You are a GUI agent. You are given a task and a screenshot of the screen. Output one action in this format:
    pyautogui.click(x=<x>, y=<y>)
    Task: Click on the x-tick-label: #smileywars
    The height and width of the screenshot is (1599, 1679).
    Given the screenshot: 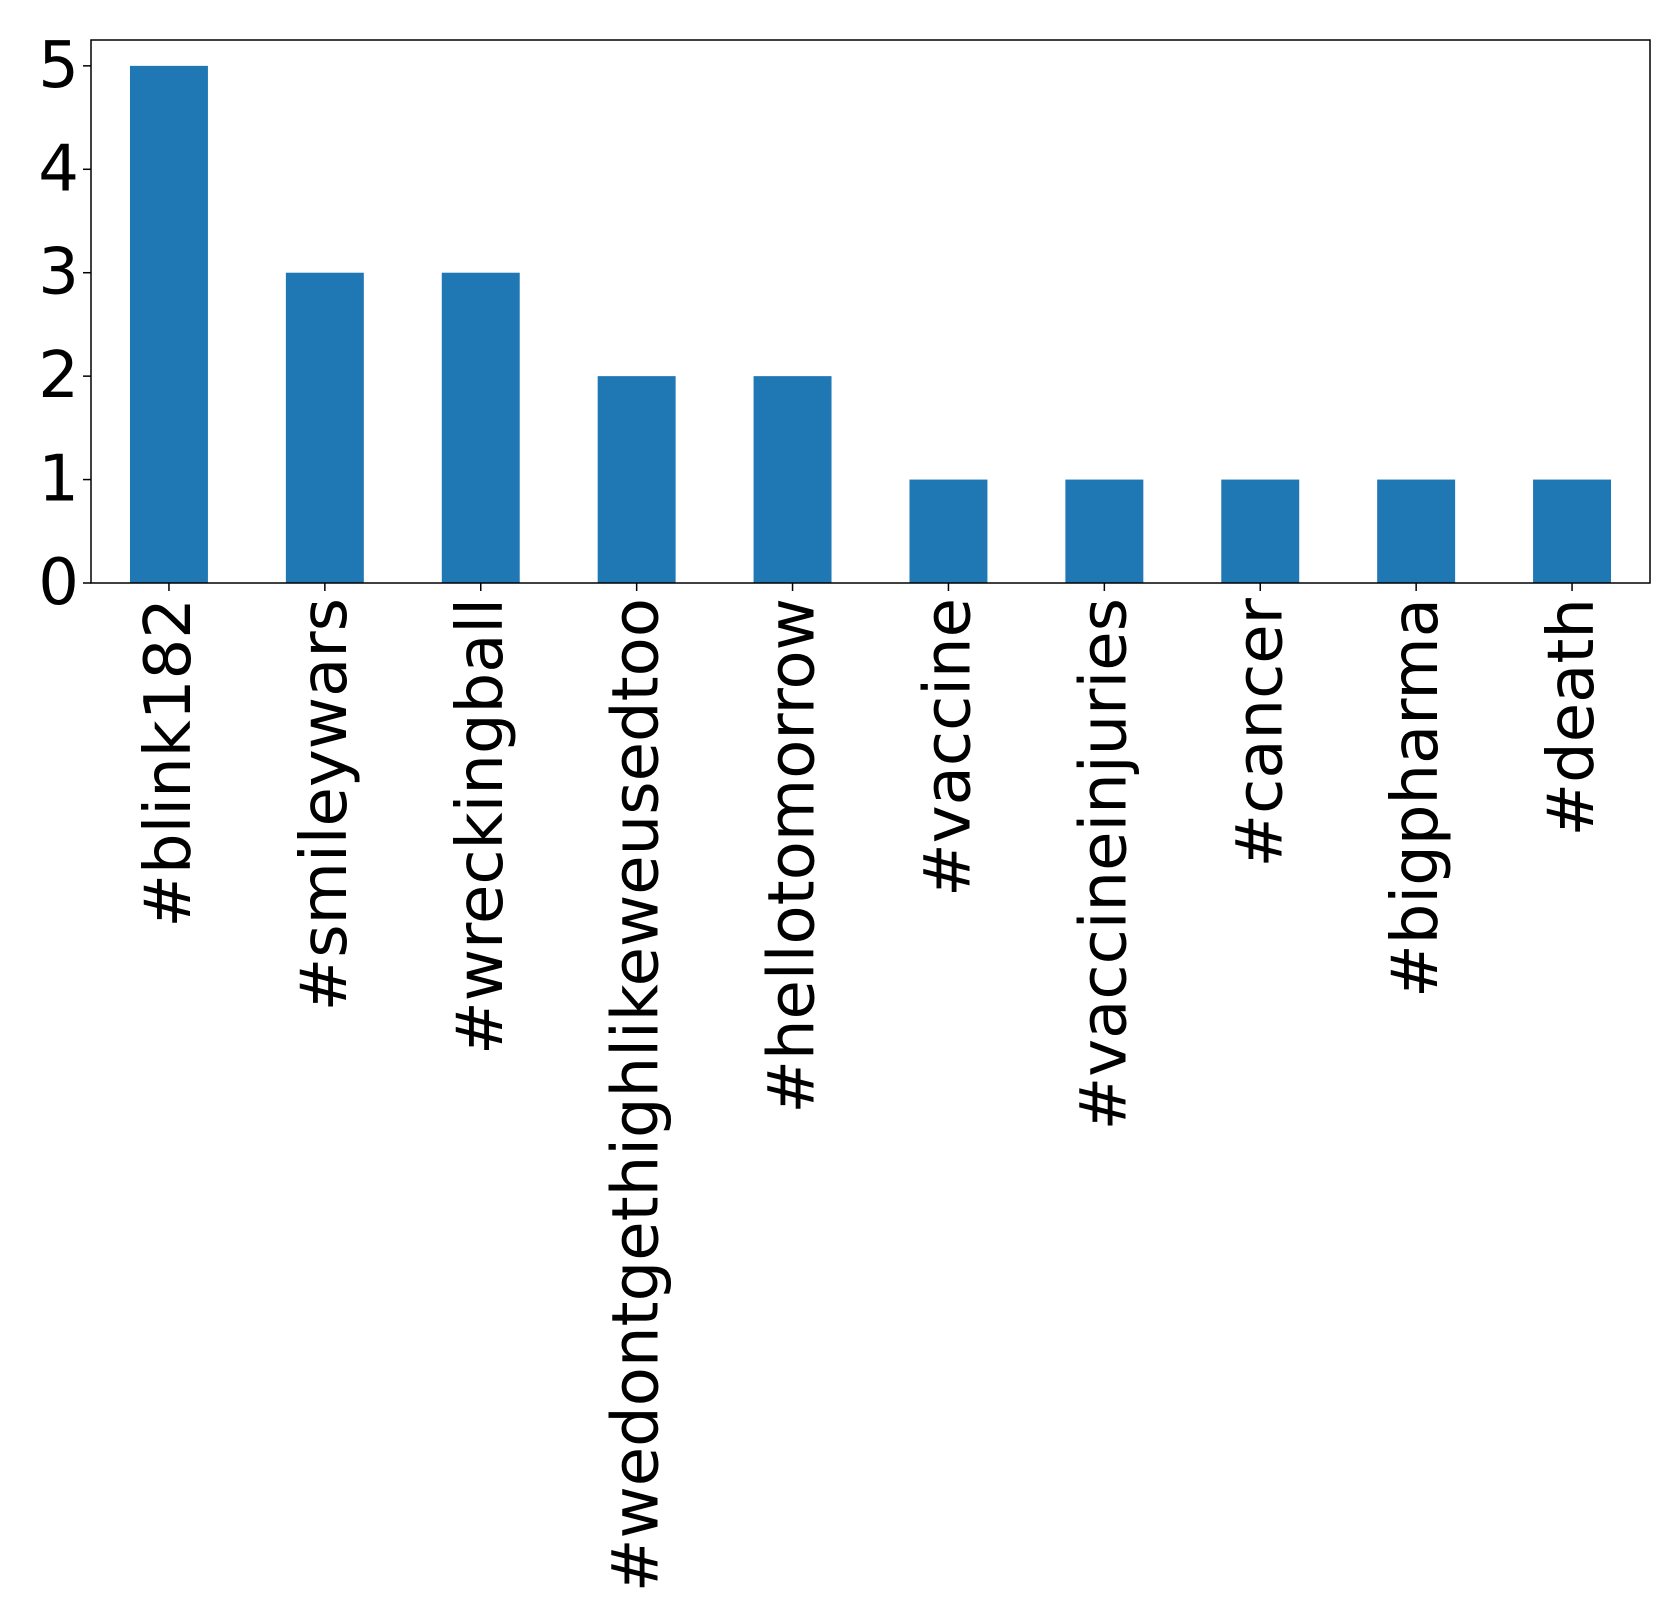 What is the action you would take?
    pyautogui.click(x=325, y=804)
    